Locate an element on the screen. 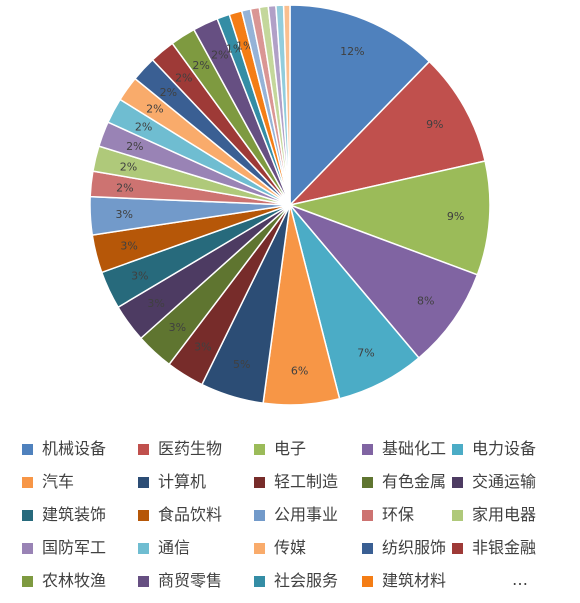 The height and width of the screenshot is (603, 580). legend-item: 传媒 is located at coordinates (280, 548).